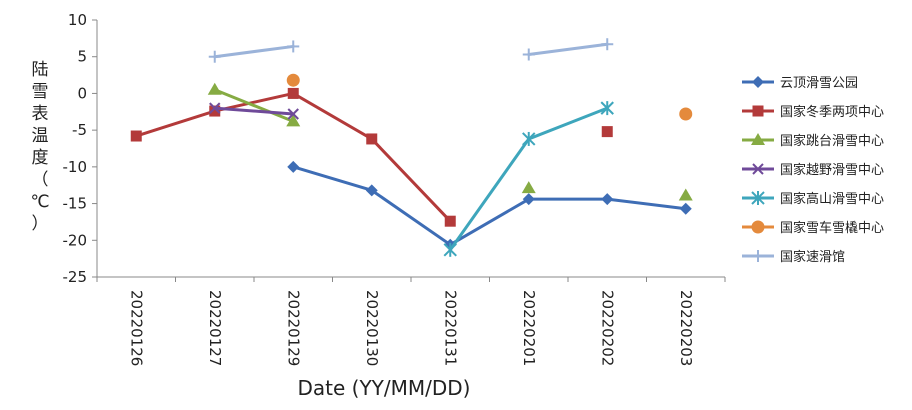 The width and height of the screenshot is (912, 410). I want to click on legend-entry: 云顶滑雪公园, so click(800, 83).